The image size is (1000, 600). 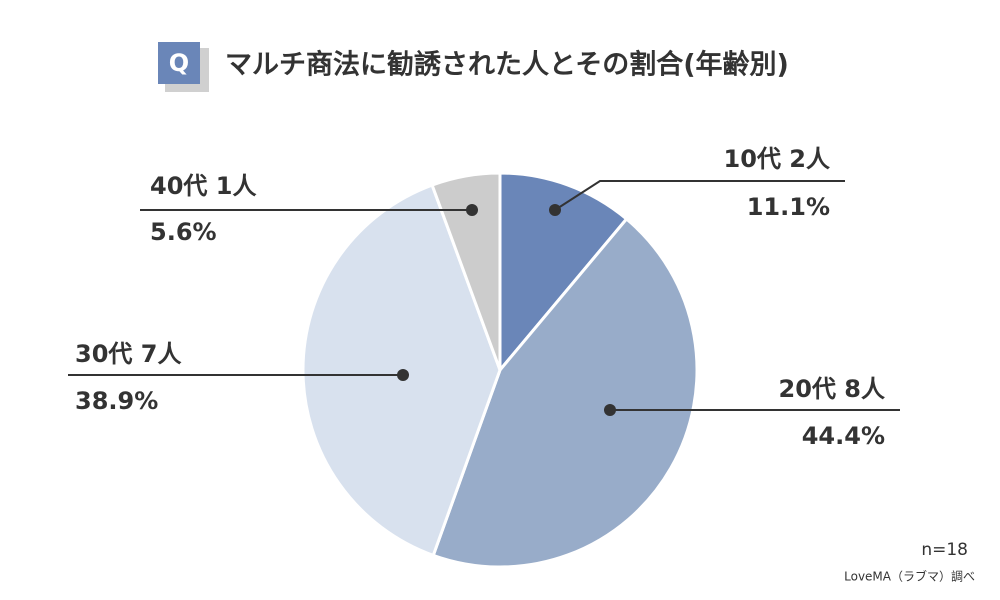 I want to click on note: n=18, so click(x=944, y=550).